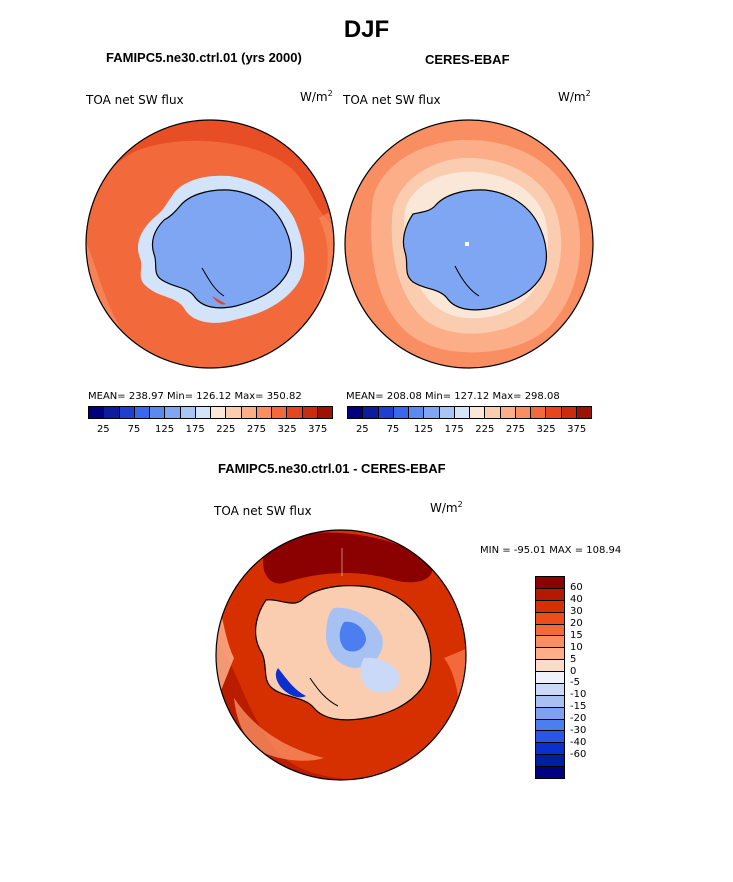 The height and width of the screenshot is (882, 733). What do you see at coordinates (393, 429) in the screenshot?
I see `obs-colorbar-tick-label: 75` at bounding box center [393, 429].